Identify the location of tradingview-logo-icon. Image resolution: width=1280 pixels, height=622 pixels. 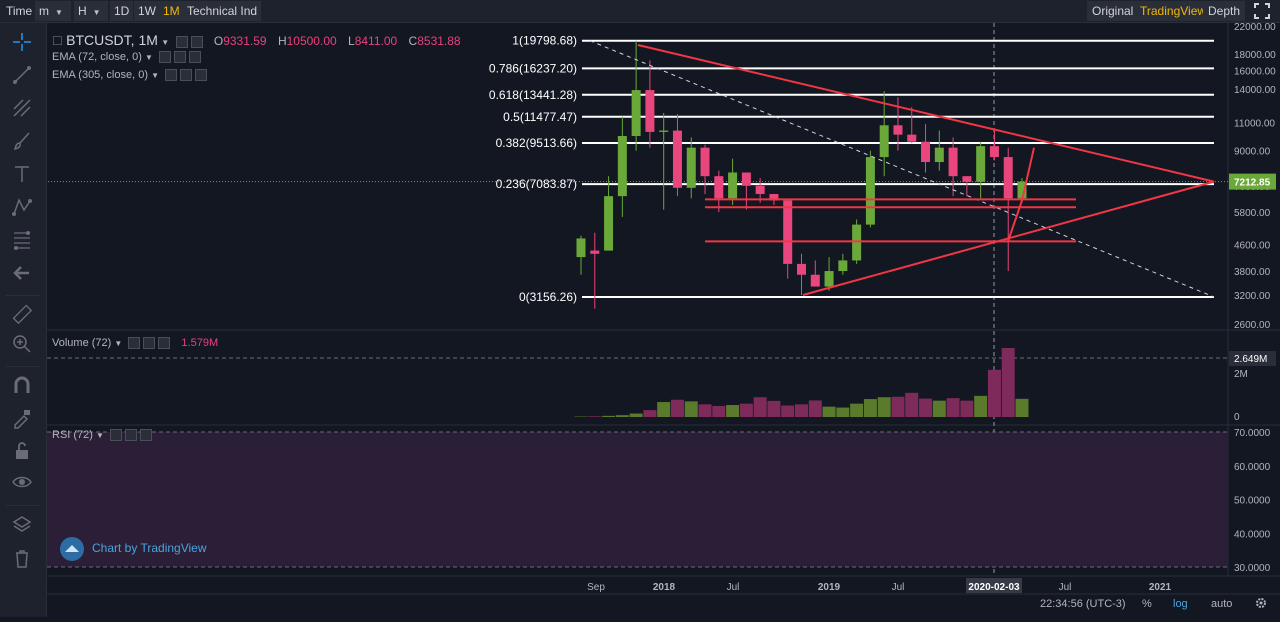
(72, 549).